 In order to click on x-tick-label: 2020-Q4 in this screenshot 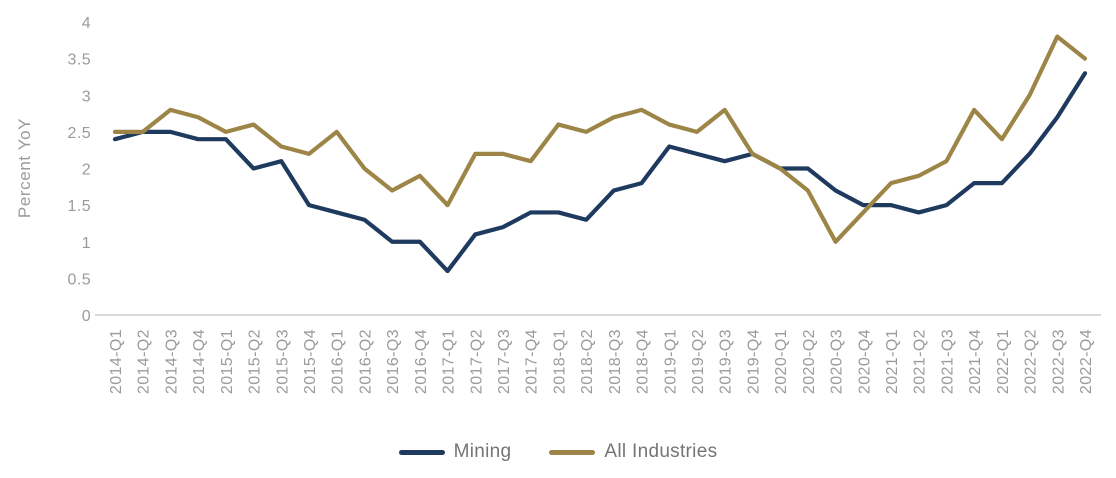, I will do `click(864, 361)`.